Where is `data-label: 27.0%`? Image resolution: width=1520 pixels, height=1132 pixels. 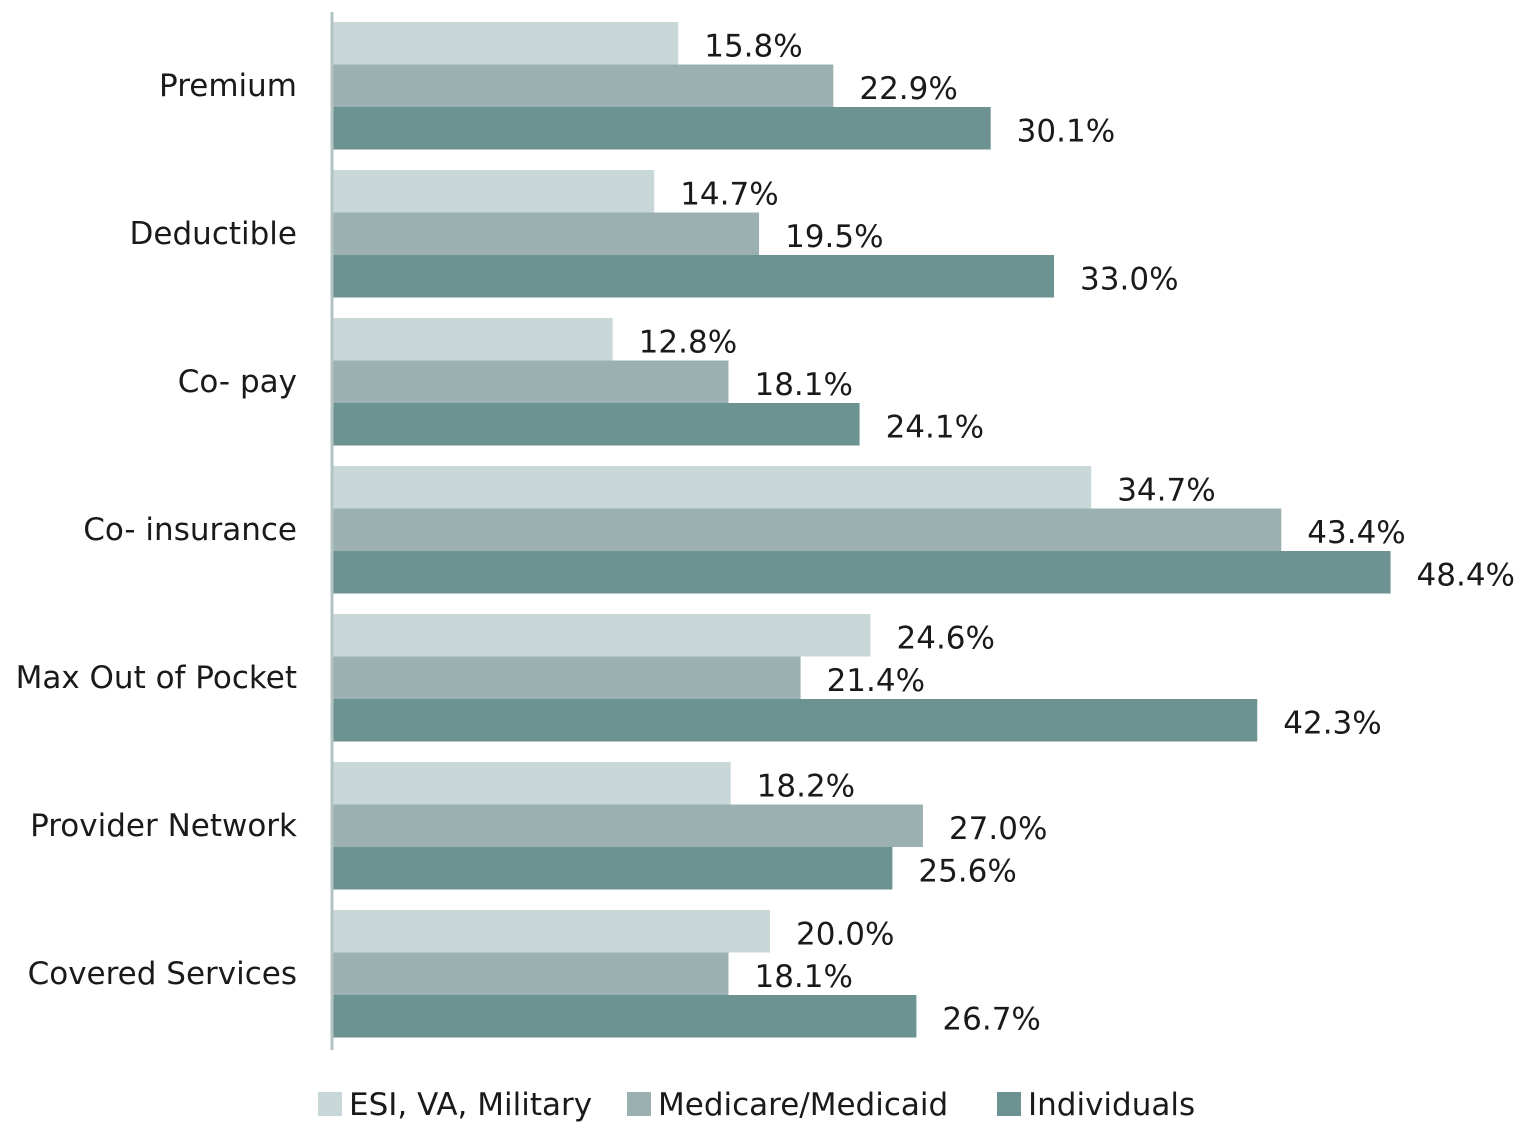
data-label: 27.0% is located at coordinates (998, 829).